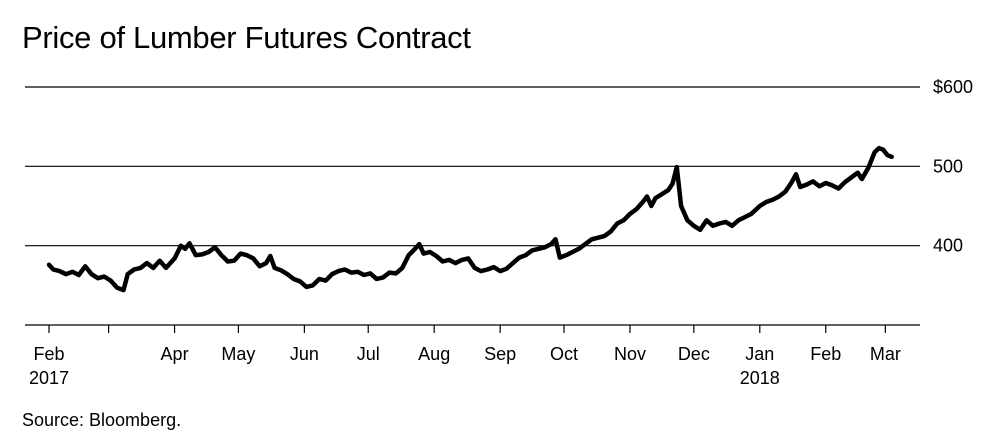 This screenshot has height=446, width=1000. Describe the element at coordinates (564, 354) in the screenshot. I see `x-tick-label-8: Oct` at that location.